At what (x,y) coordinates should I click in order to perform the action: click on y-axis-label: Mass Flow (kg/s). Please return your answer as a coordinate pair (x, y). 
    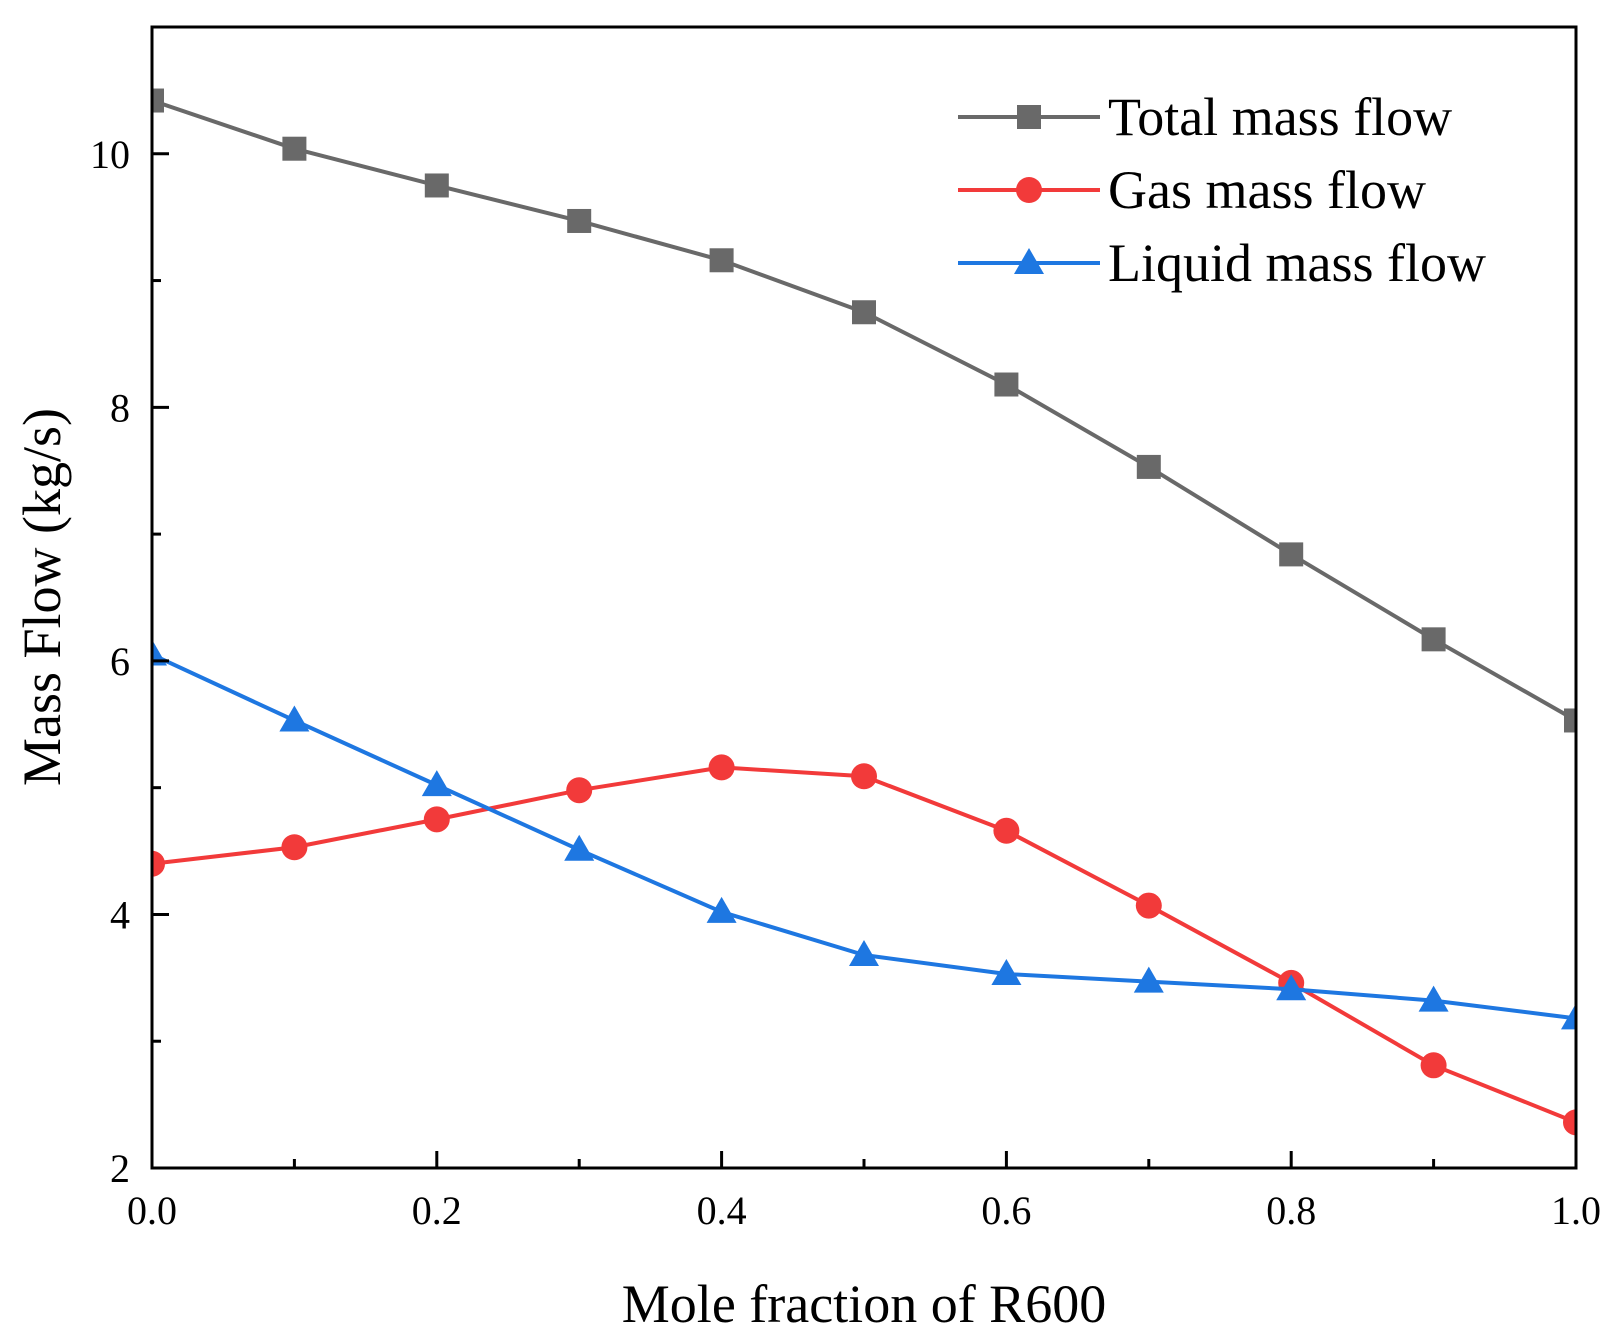
    Looking at the image, I should click on (42, 597).